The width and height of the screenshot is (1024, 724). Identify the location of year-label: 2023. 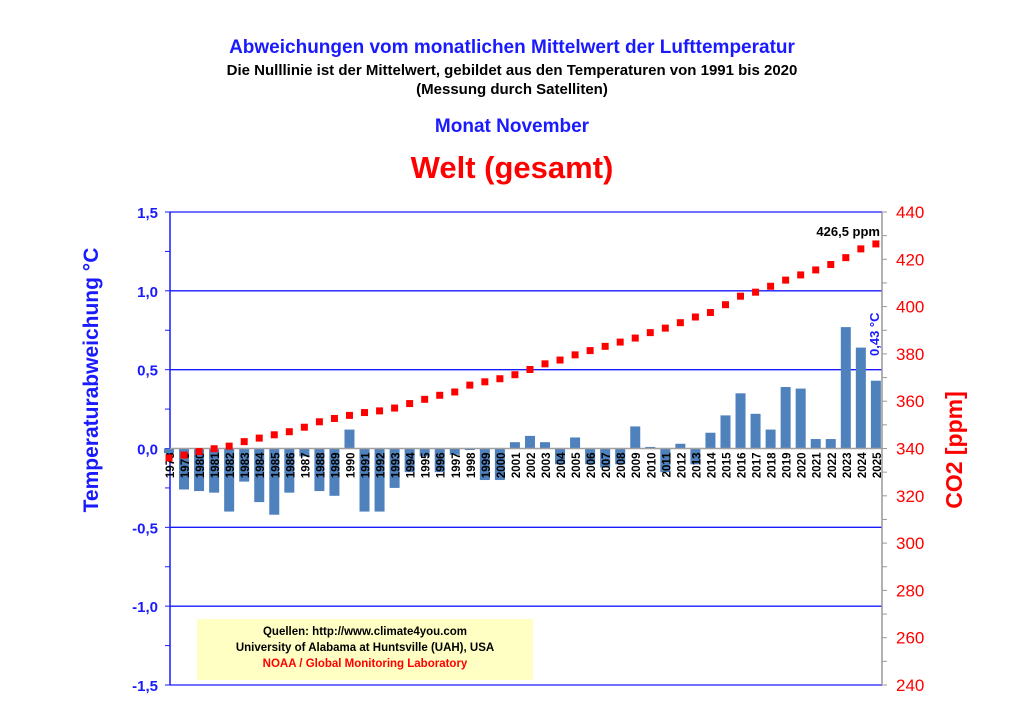
(848, 466).